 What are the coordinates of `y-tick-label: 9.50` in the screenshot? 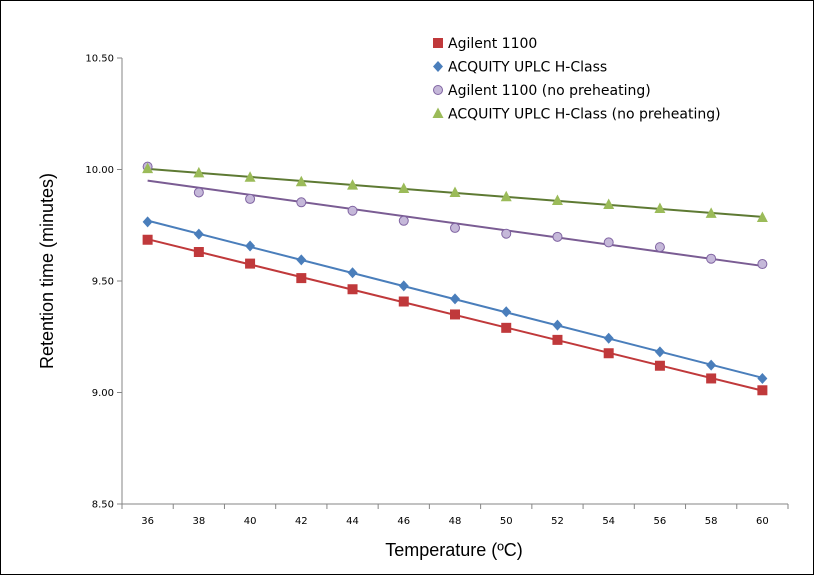 It's located at (103, 282).